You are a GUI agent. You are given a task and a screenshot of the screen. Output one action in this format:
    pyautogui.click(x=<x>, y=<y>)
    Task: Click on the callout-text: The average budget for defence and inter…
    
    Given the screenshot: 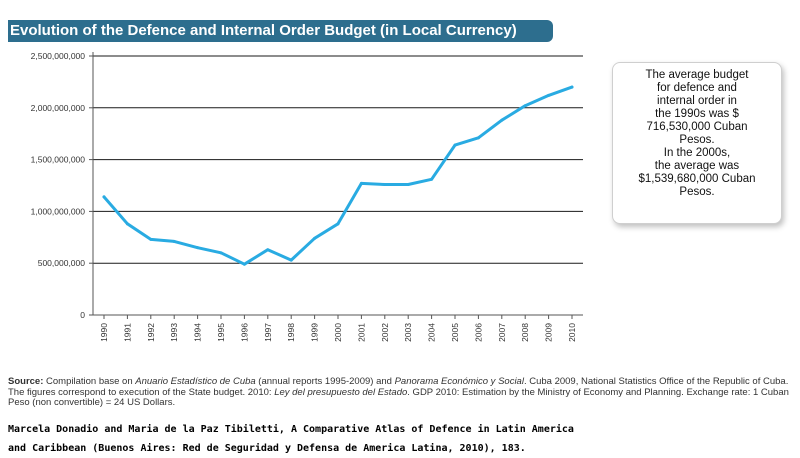 What is the action you would take?
    pyautogui.click(x=697, y=133)
    